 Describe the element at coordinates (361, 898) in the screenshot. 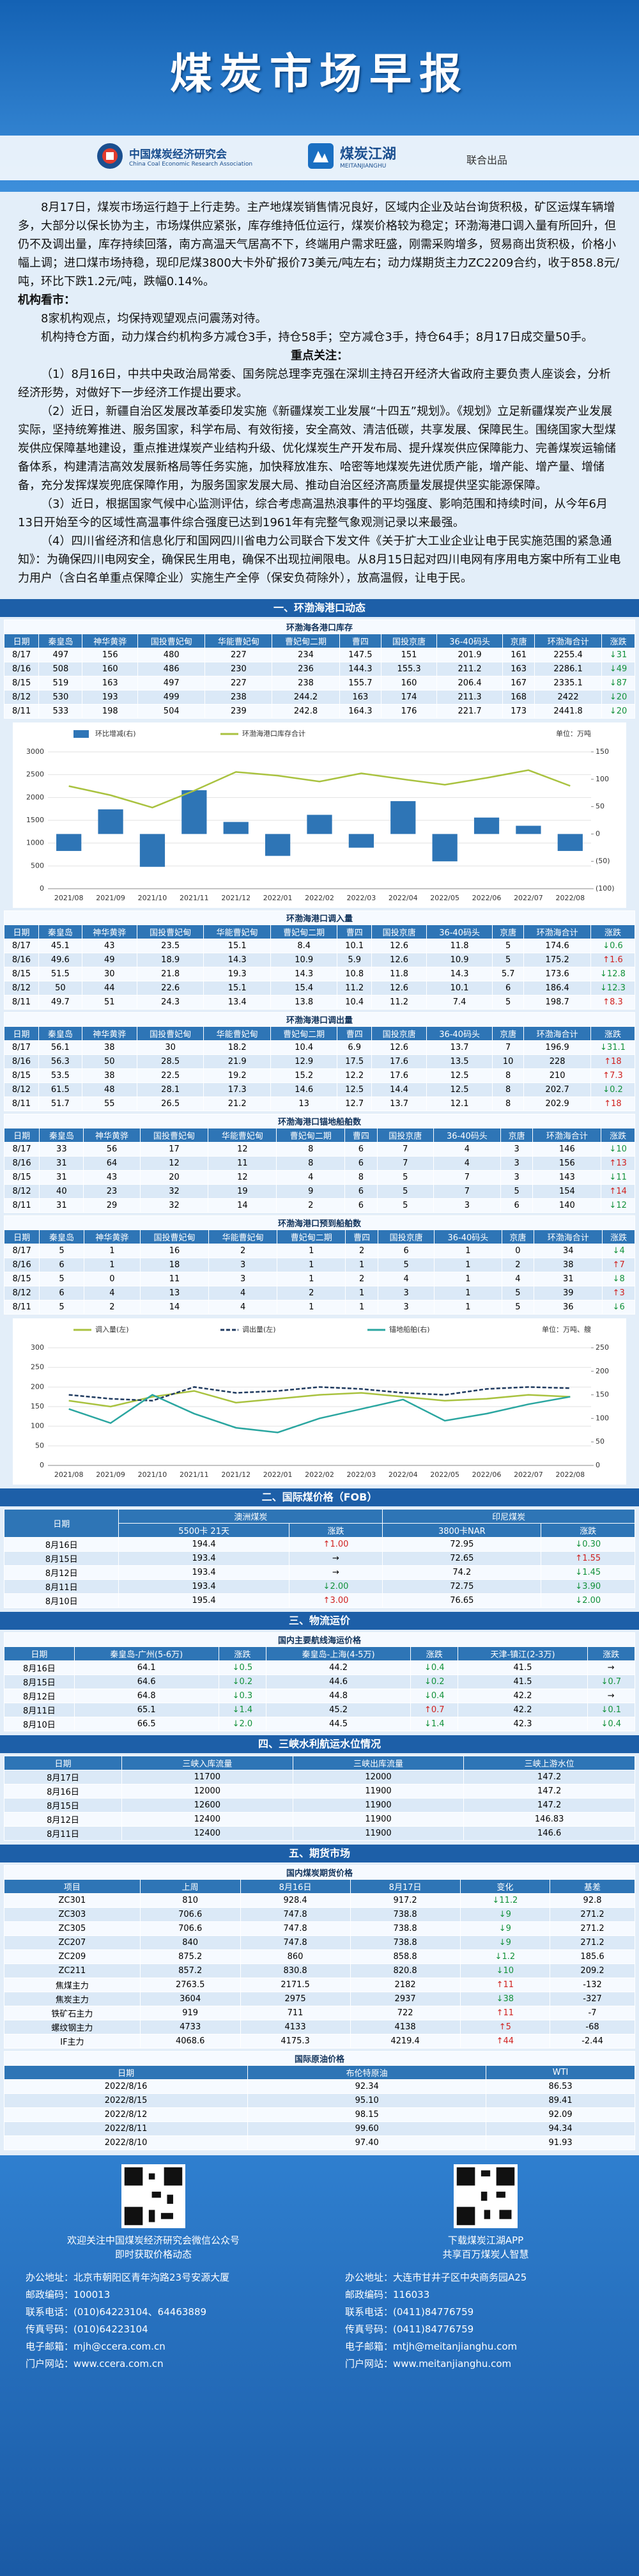

I see `x-tick-label: 2022/03` at that location.